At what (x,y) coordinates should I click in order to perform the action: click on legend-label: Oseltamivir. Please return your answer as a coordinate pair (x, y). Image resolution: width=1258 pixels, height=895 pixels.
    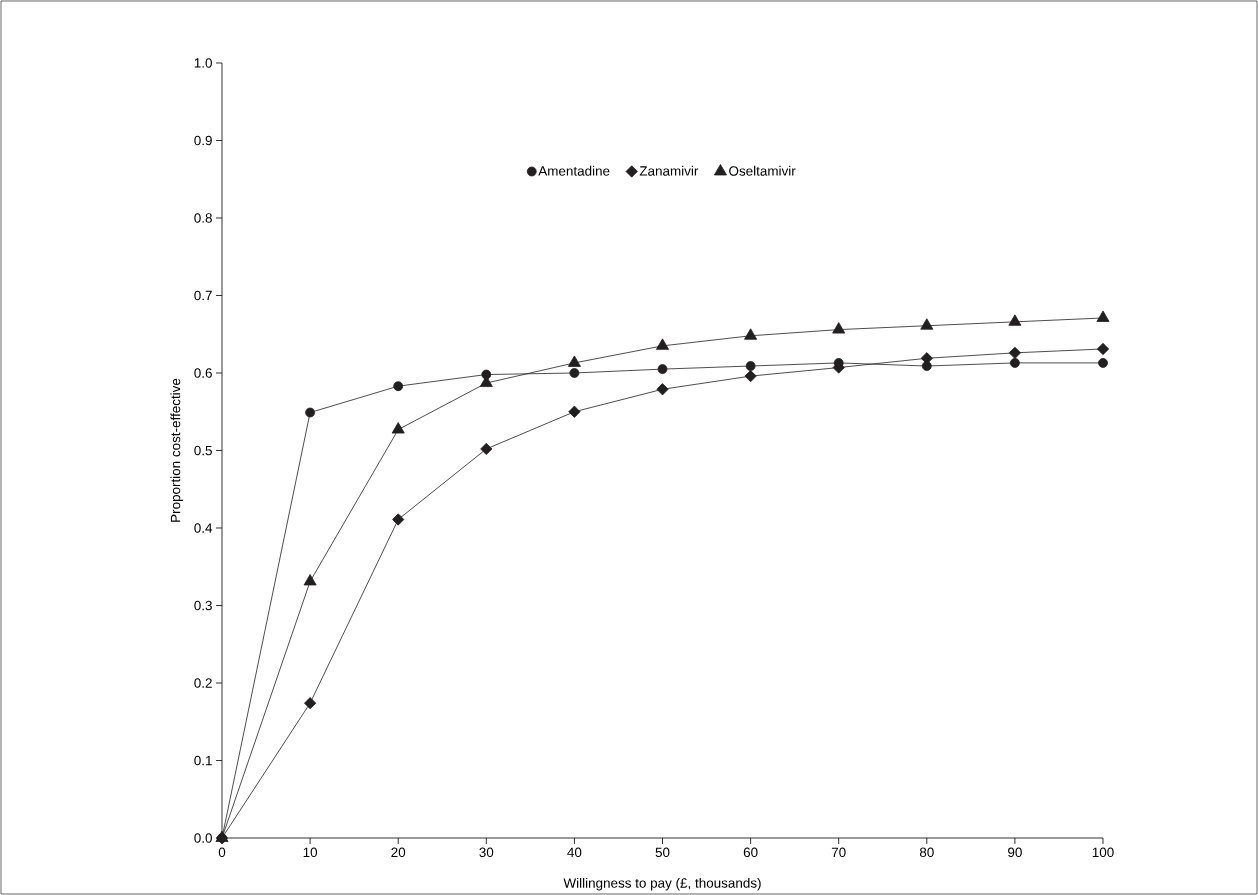
    Looking at the image, I should click on (762, 170).